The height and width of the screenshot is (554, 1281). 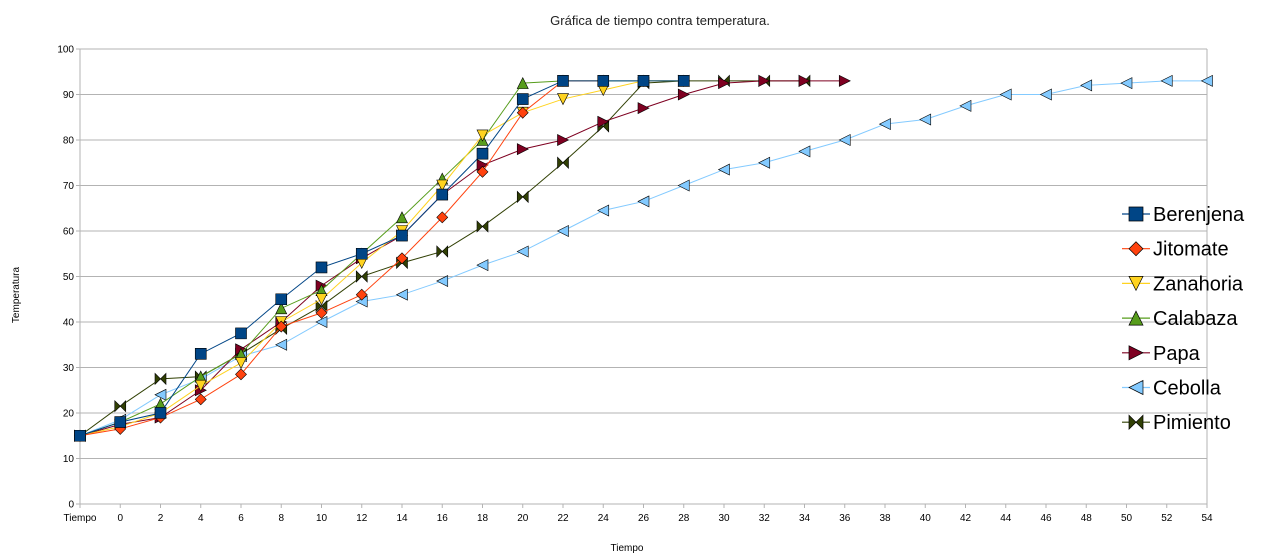 I want to click on legend-label: Zanahoria, so click(x=1198, y=284).